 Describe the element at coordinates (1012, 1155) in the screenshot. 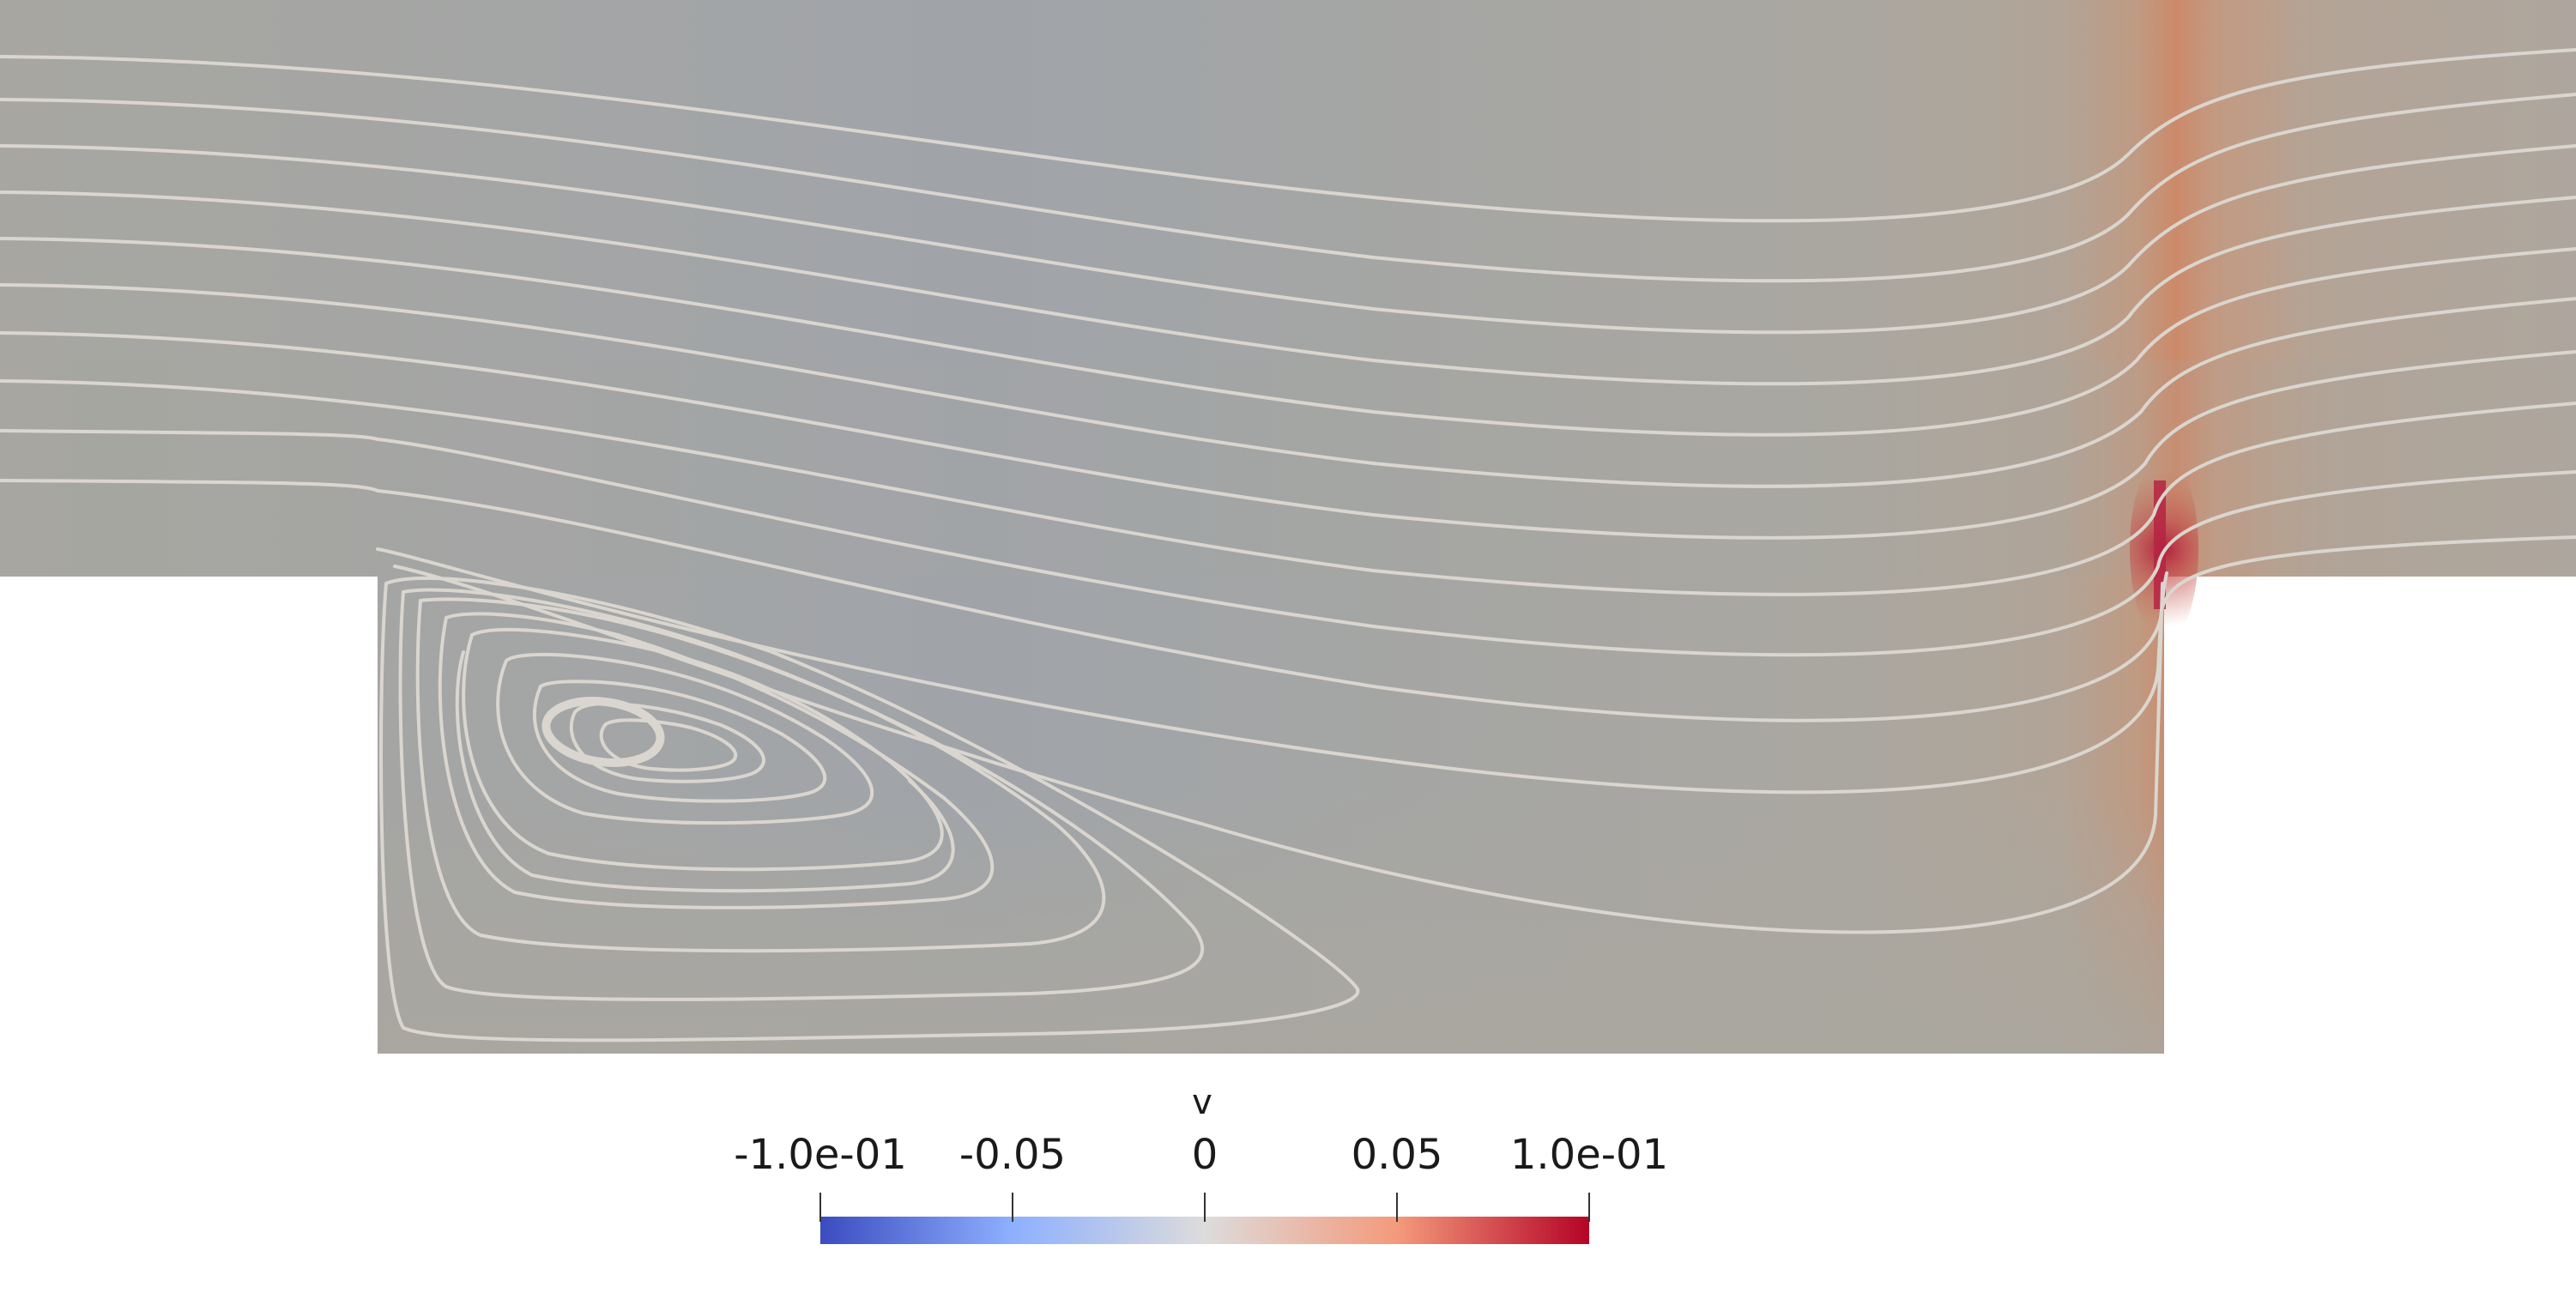

I see `colorbar-tick-label: -0.05` at that location.